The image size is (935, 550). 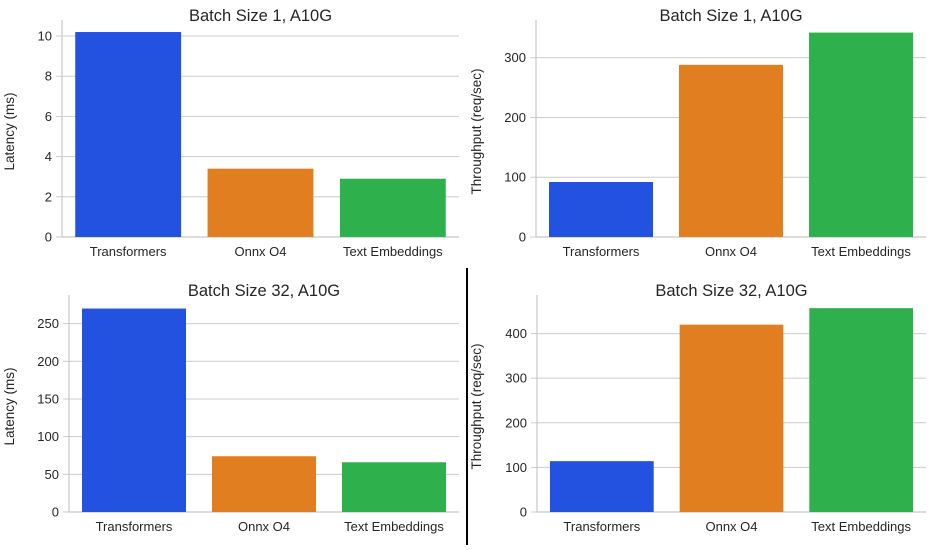 What do you see at coordinates (45, 36) in the screenshot?
I see `y-tick-label: 10` at bounding box center [45, 36].